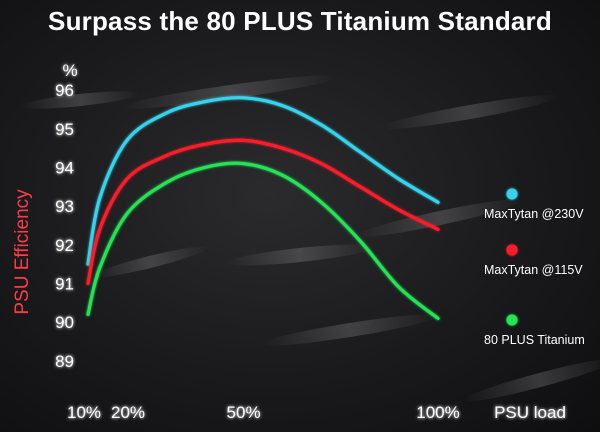 This screenshot has width=600, height=432. I want to click on y-tick-label: 95, so click(64, 129).